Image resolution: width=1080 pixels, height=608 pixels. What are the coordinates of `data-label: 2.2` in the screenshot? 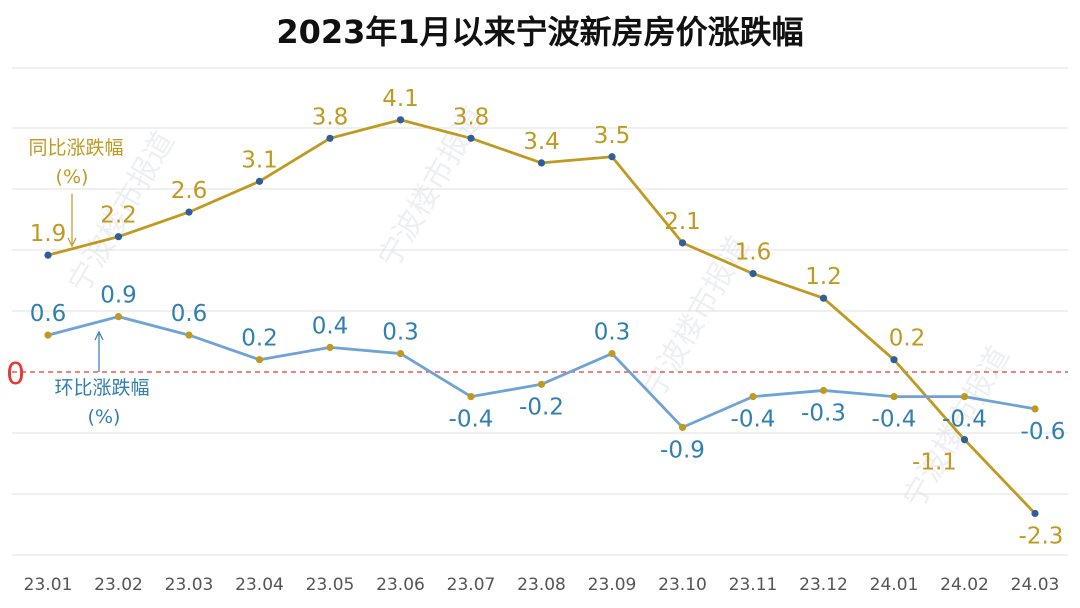 It's located at (118, 216).